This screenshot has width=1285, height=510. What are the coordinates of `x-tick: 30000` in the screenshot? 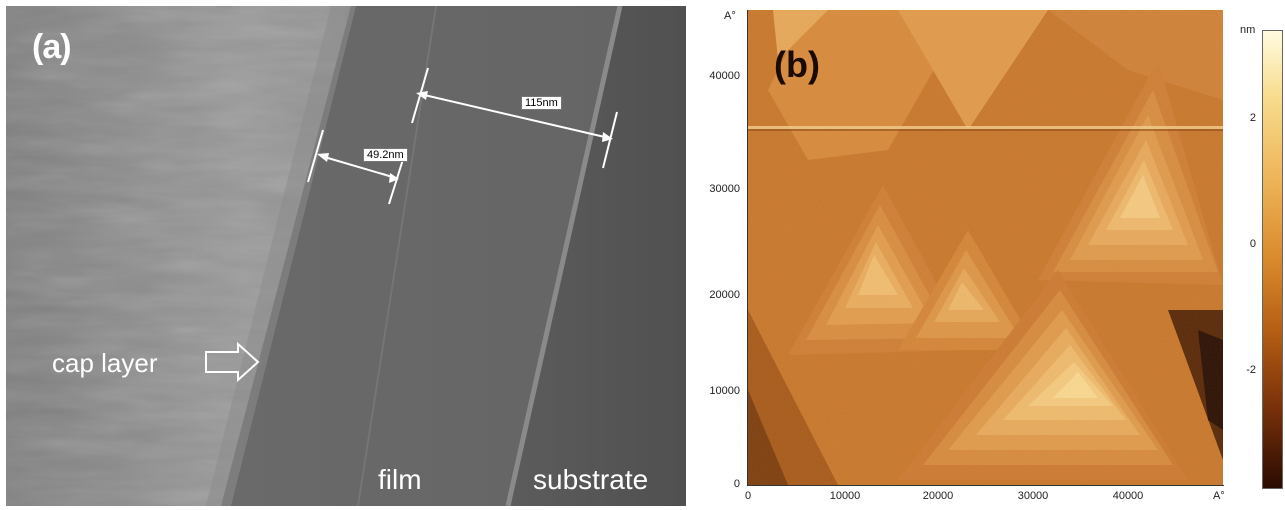 It's located at (1033, 496).